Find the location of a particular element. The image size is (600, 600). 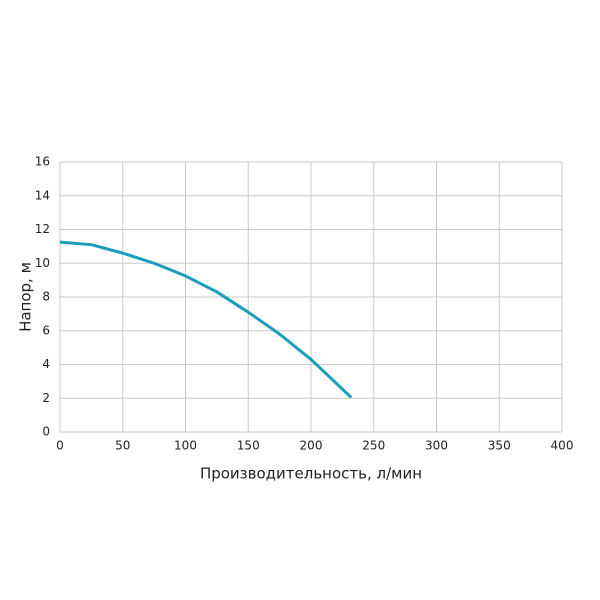

x-tick-label: 150 is located at coordinates (248, 446).